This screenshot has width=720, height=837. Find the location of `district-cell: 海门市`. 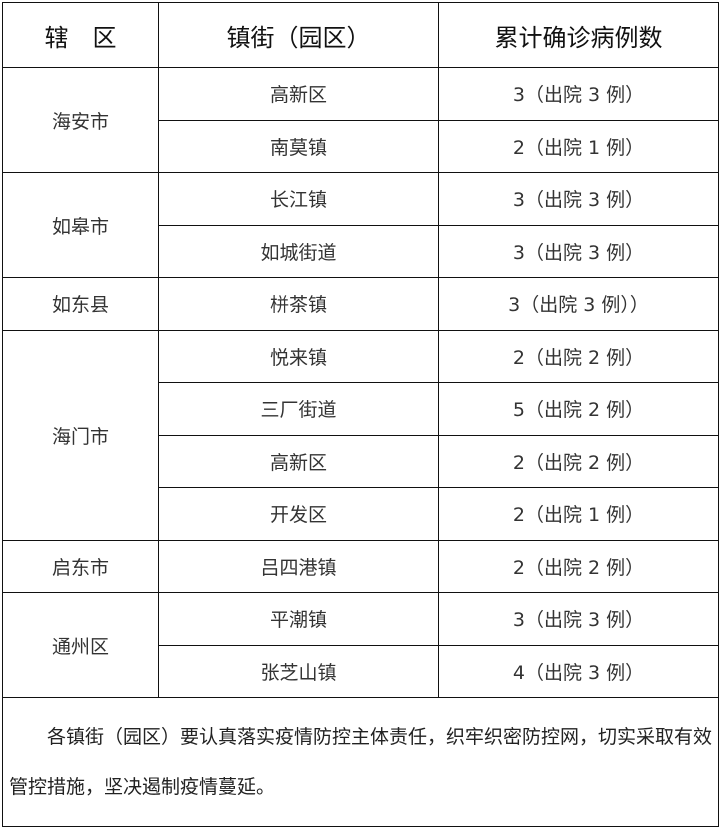

district-cell: 海门市 is located at coordinates (80, 435).